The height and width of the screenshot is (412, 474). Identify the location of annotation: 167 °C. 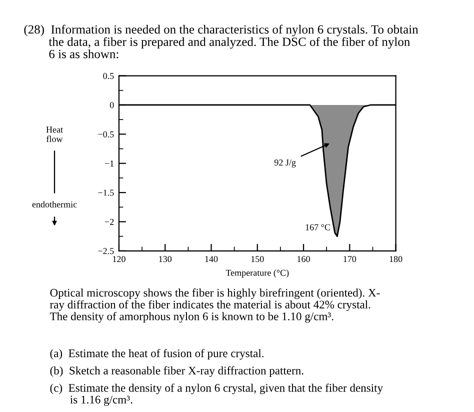
(318, 227).